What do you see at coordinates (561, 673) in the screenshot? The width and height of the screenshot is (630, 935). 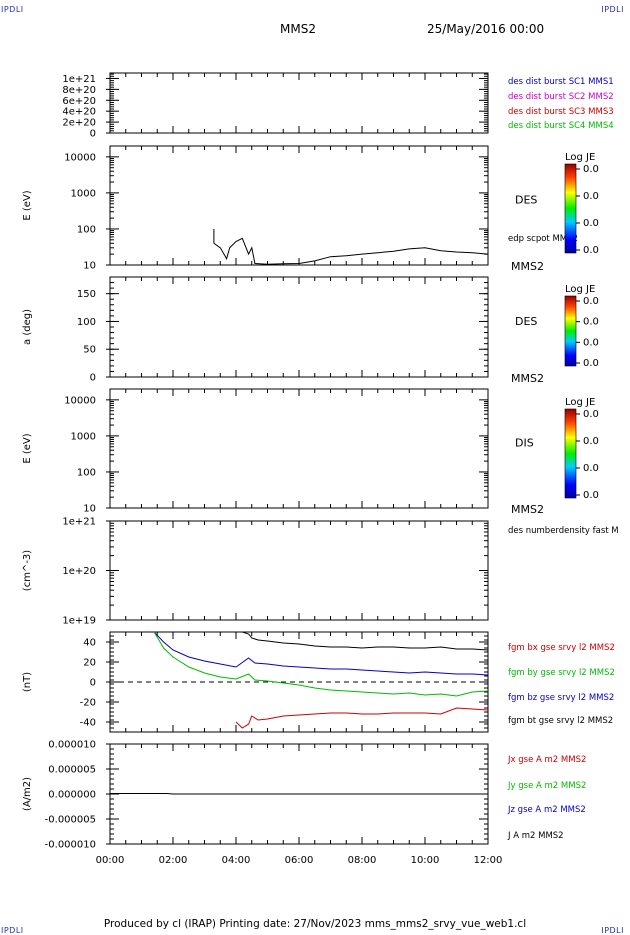 I see `legend-fgm-by-gse-srvy-l2-mms2: fgm by gse srvy l2 MMS2` at bounding box center [561, 673].